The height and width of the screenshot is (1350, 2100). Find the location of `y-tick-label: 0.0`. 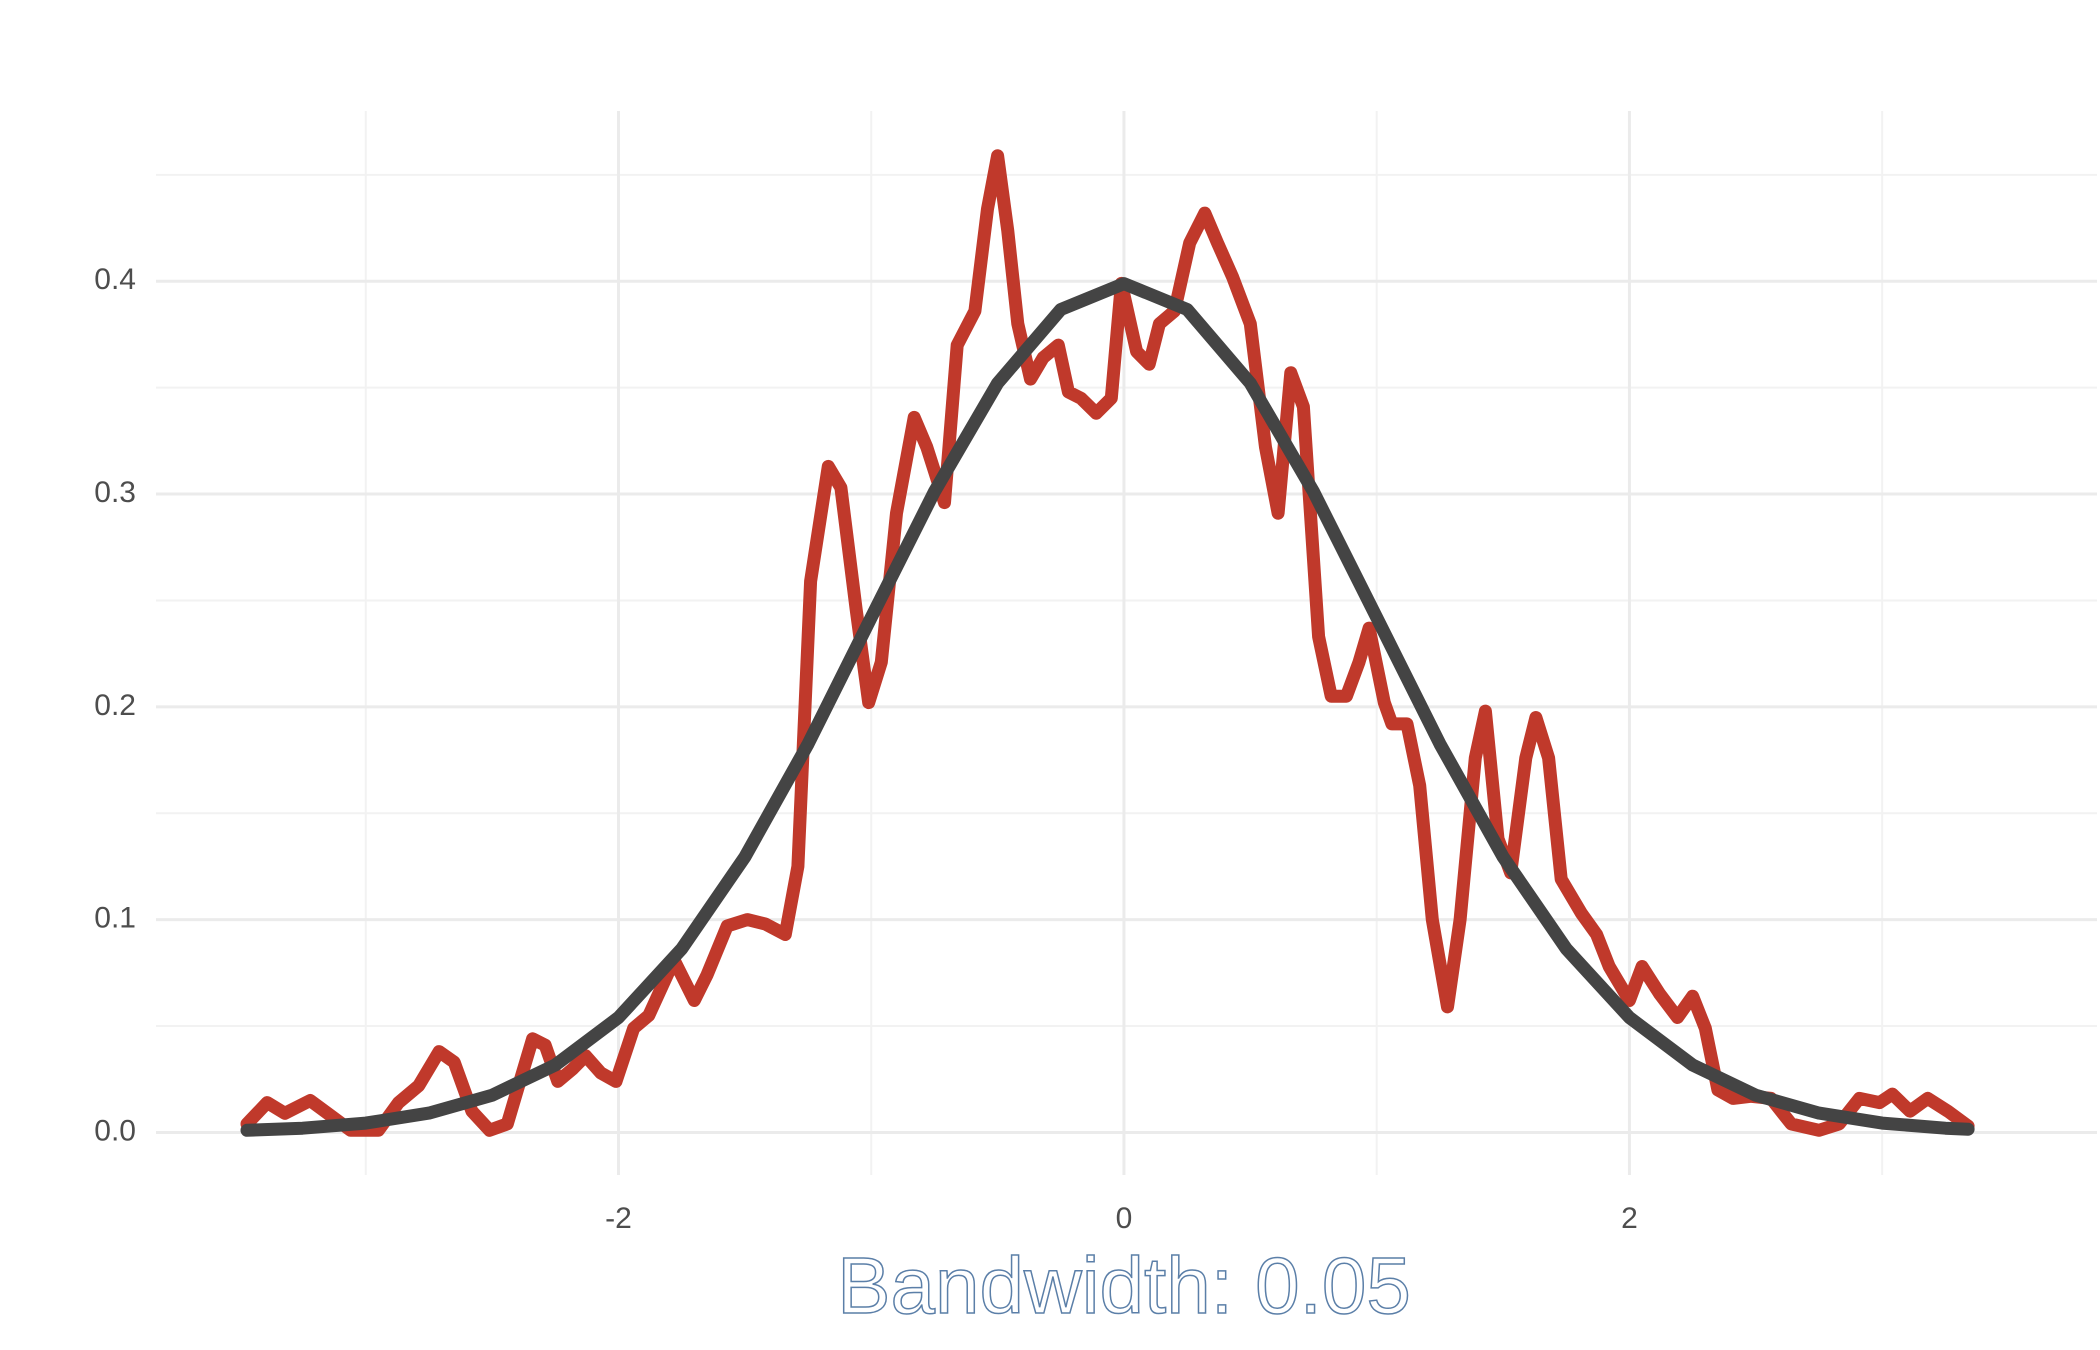

y-tick-label: 0.0 is located at coordinates (115, 1130).